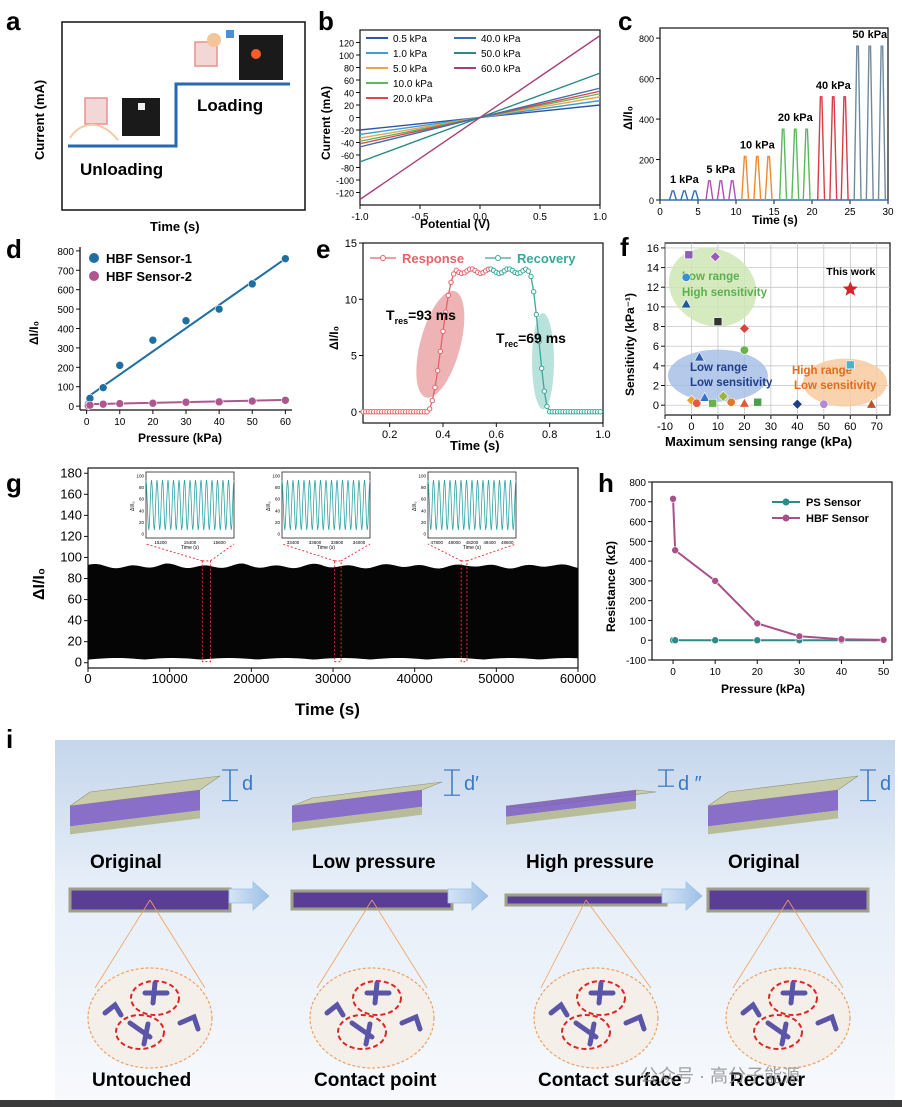  What do you see at coordinates (850, 427) in the screenshot?
I see `f-xtick-label: 60` at bounding box center [850, 427].